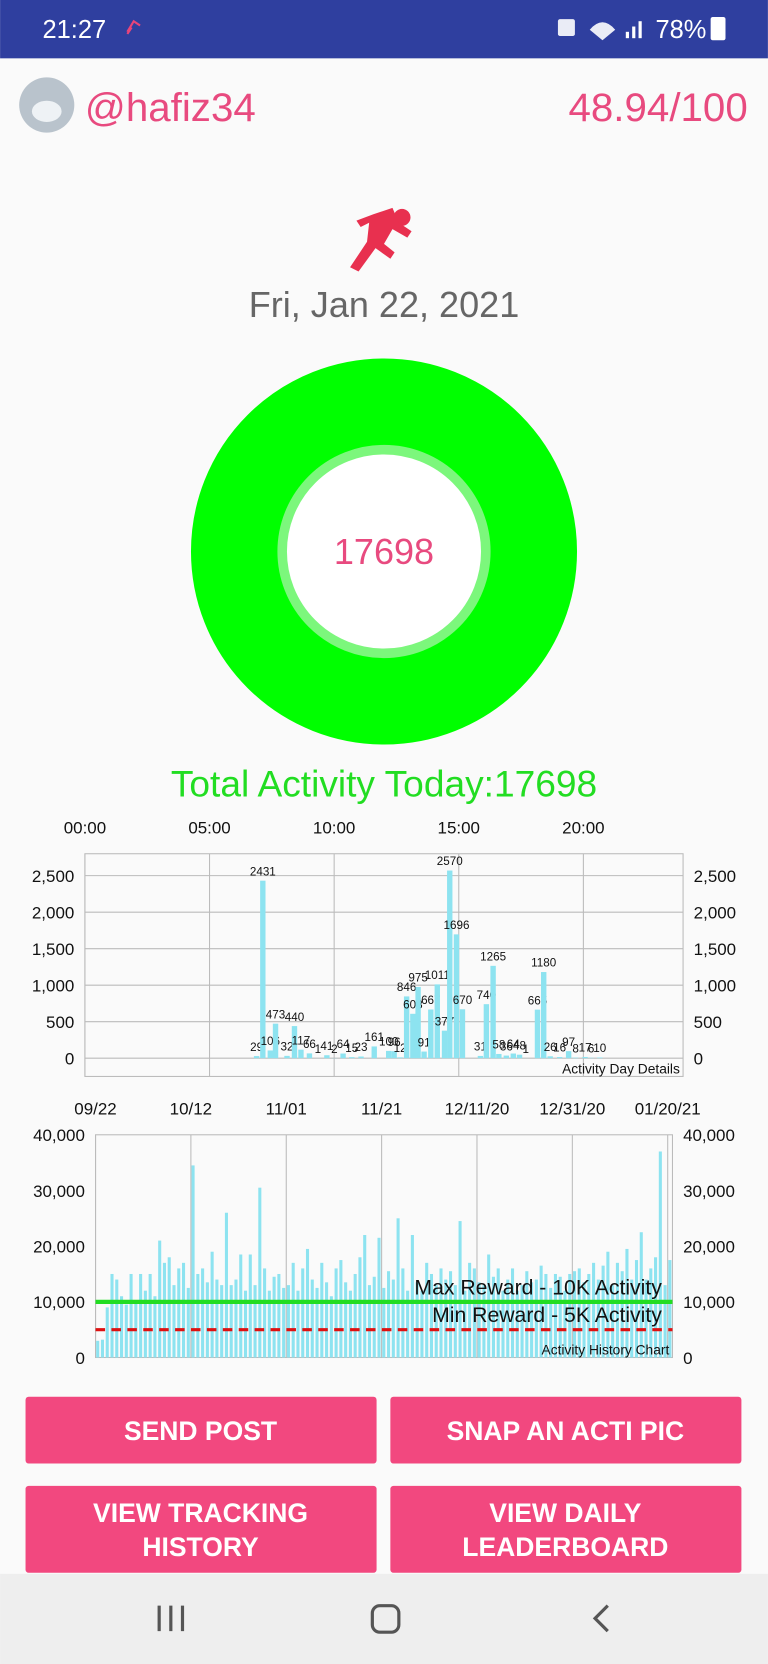  I want to click on value-label: 1180, so click(544, 963).